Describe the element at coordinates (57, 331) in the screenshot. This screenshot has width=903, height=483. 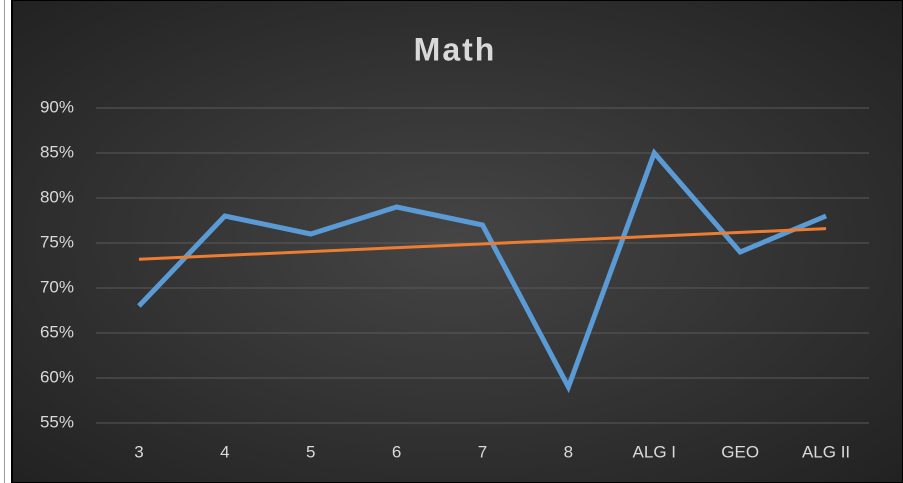
I see `y-tick-label: 65%` at that location.